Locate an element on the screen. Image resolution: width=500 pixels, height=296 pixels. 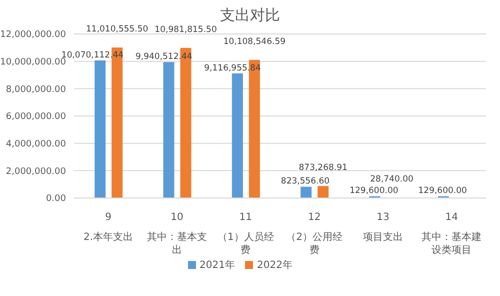
legend-label: 2021年 is located at coordinates (217, 265).